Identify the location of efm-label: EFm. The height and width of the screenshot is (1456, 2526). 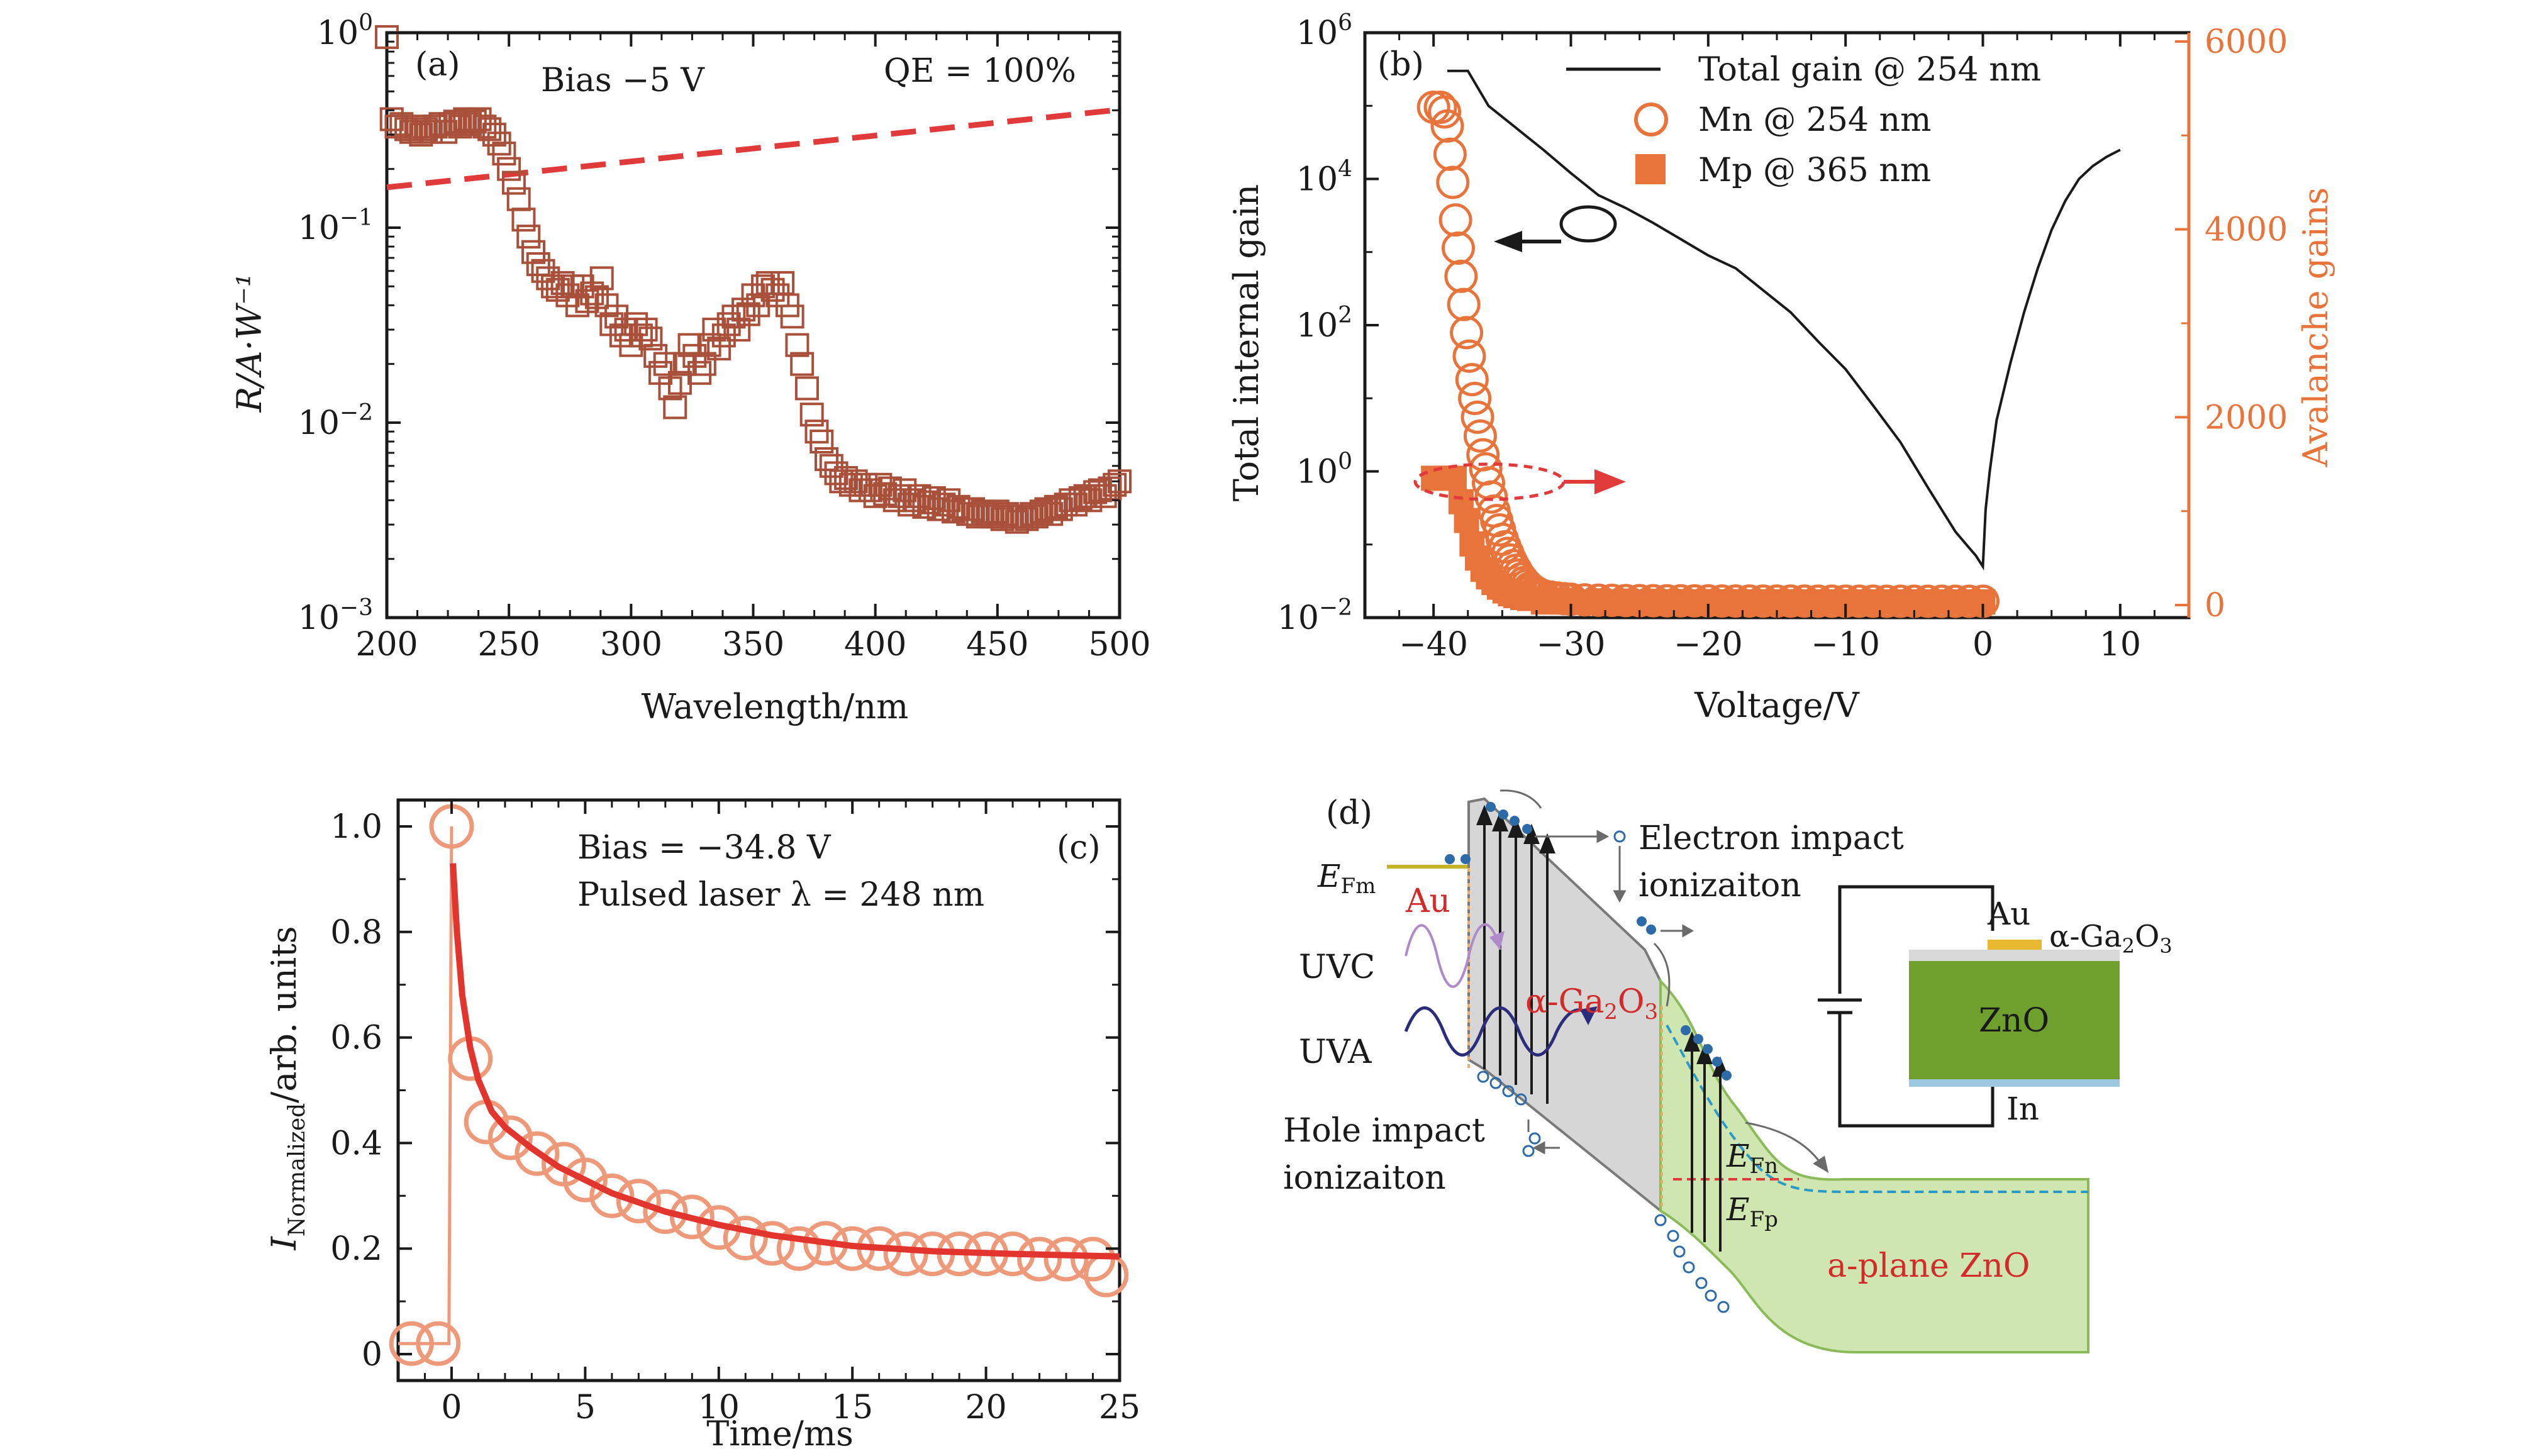
(1346, 878).